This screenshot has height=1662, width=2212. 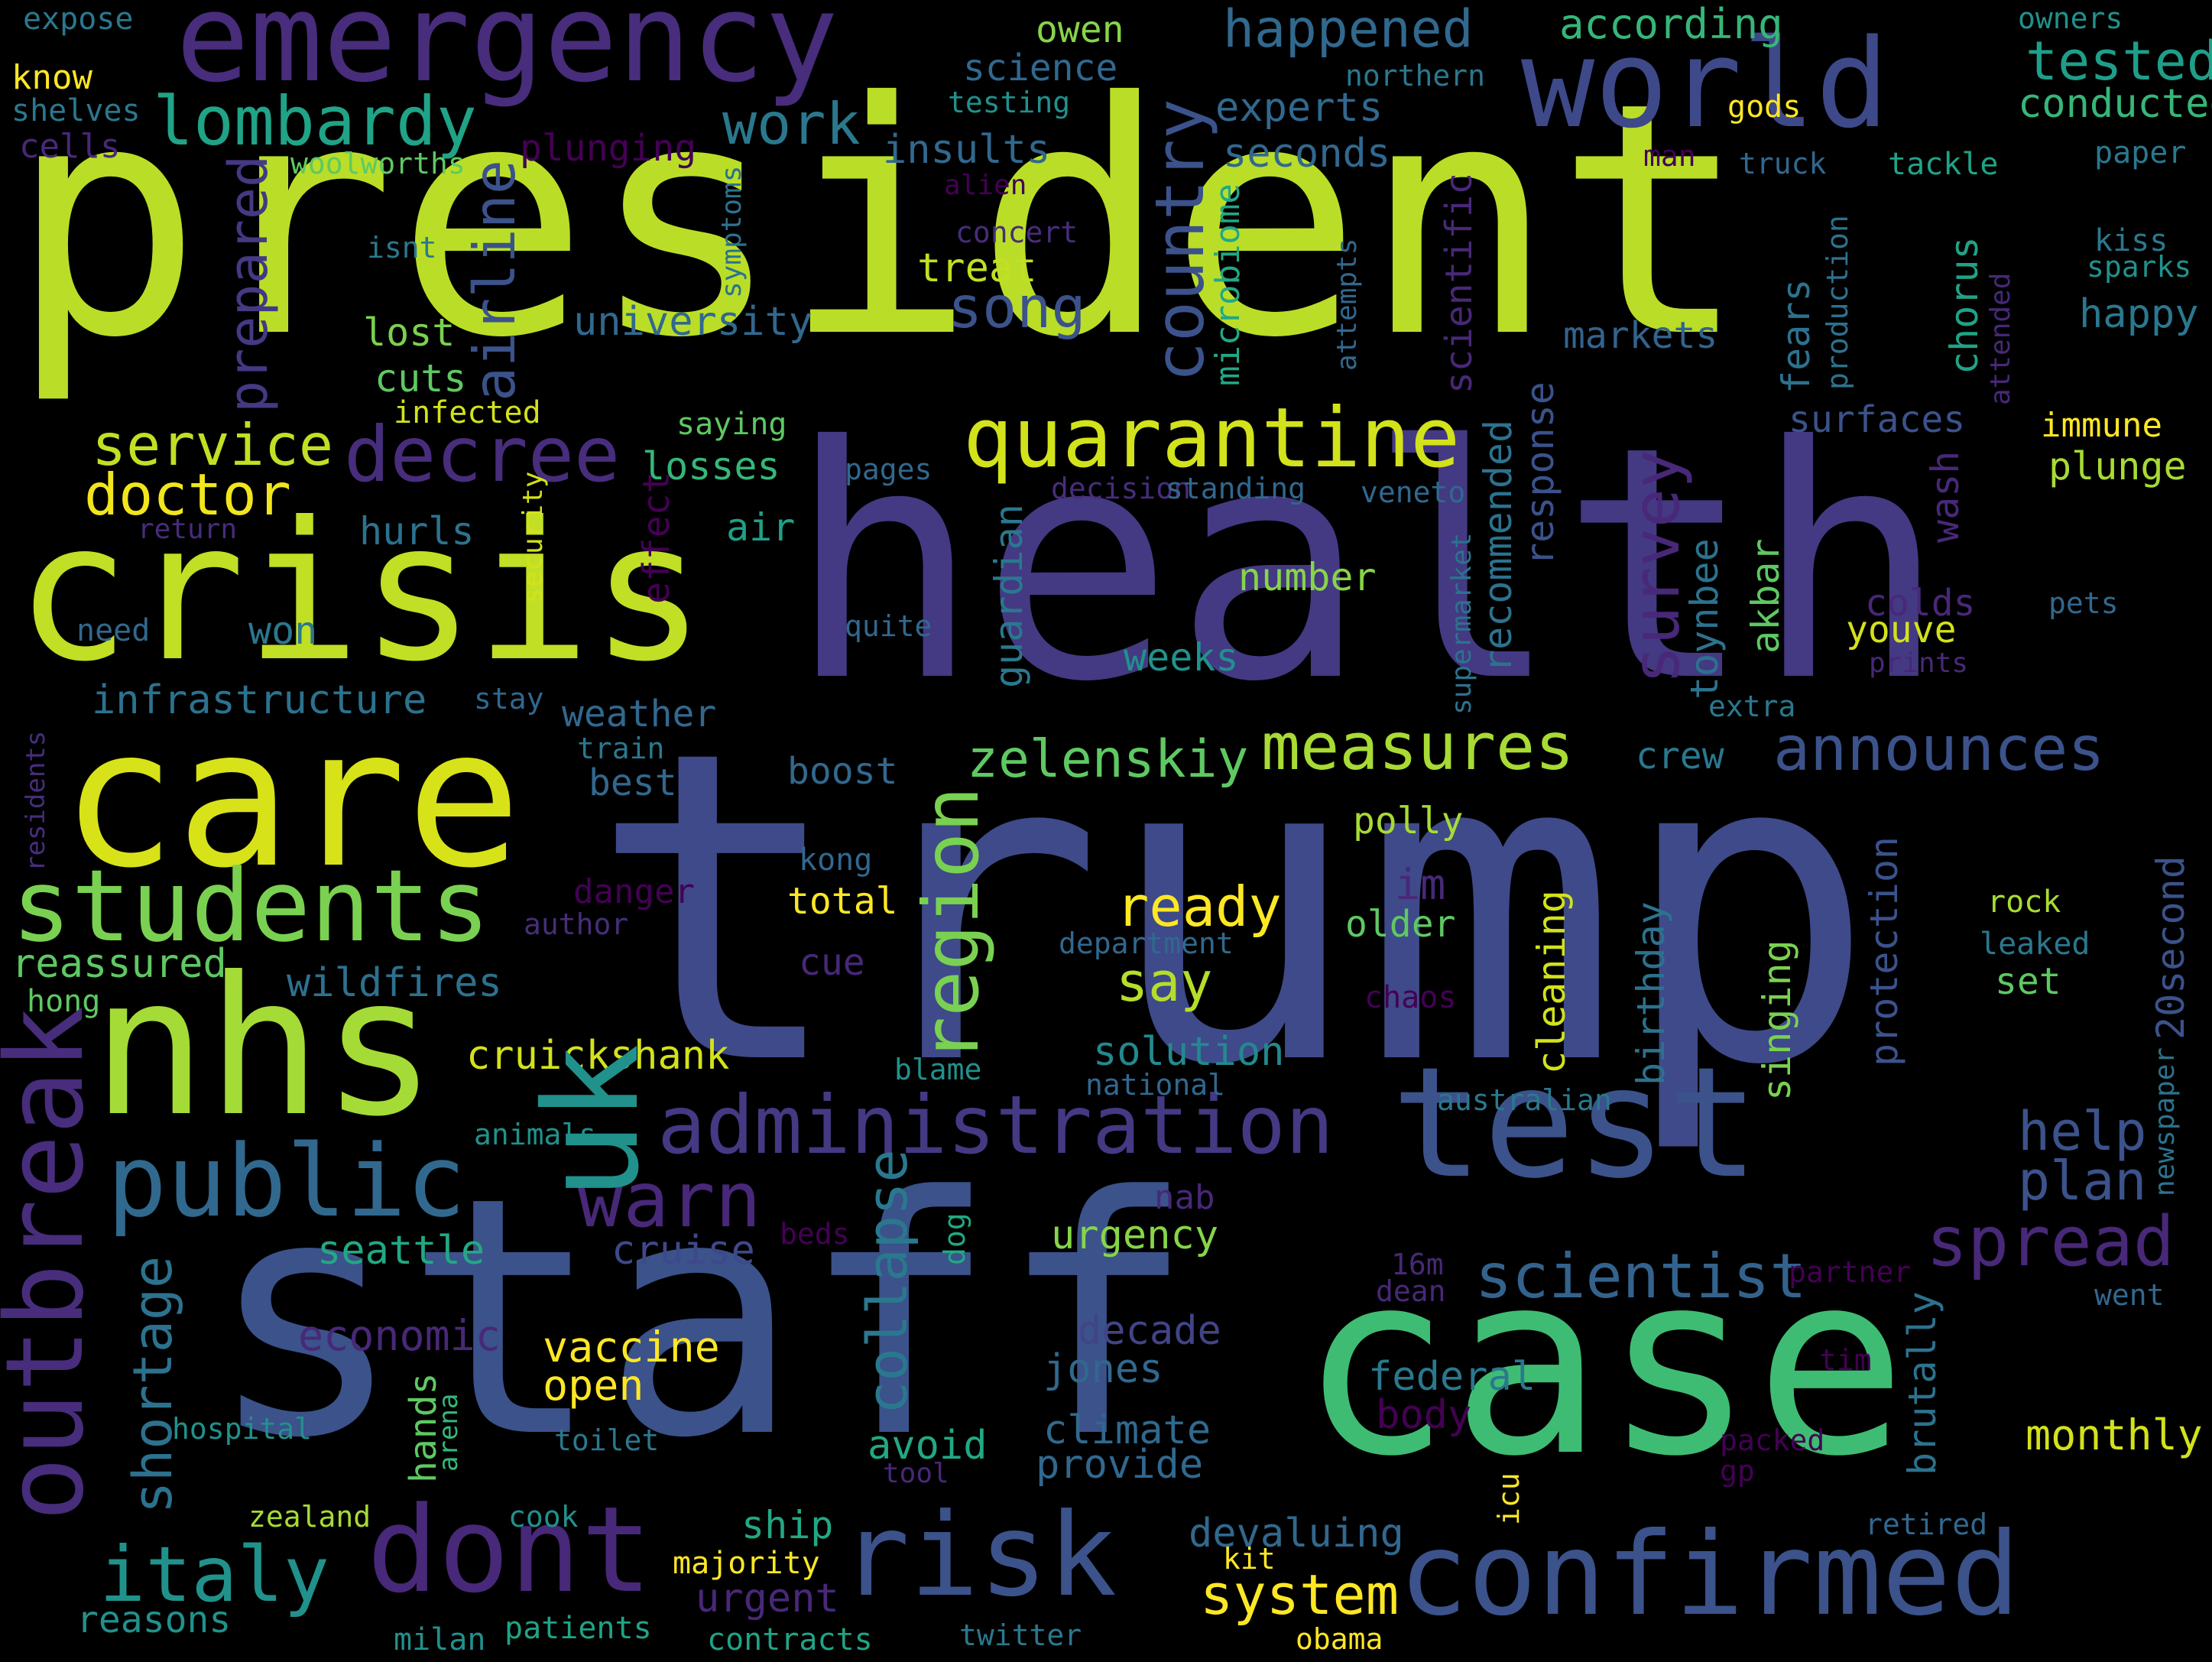 What do you see at coordinates (2000, 338) in the screenshot?
I see `word-attended: attended` at bounding box center [2000, 338].